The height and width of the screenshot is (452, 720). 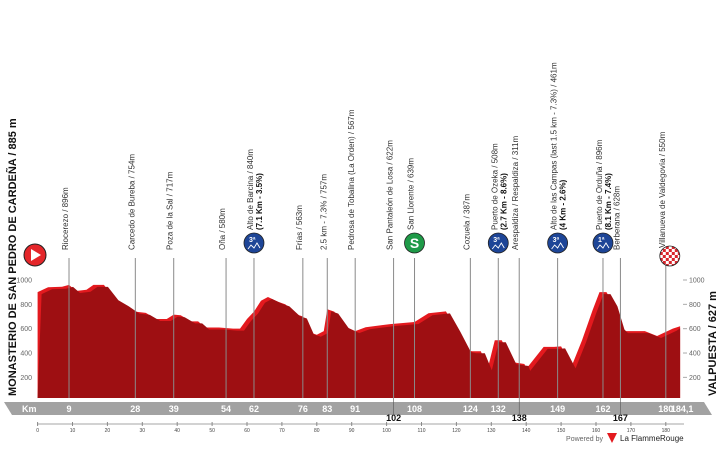 What do you see at coordinates (697, 281) in the screenshot?
I see `y-tick-label: 1000` at bounding box center [697, 281].